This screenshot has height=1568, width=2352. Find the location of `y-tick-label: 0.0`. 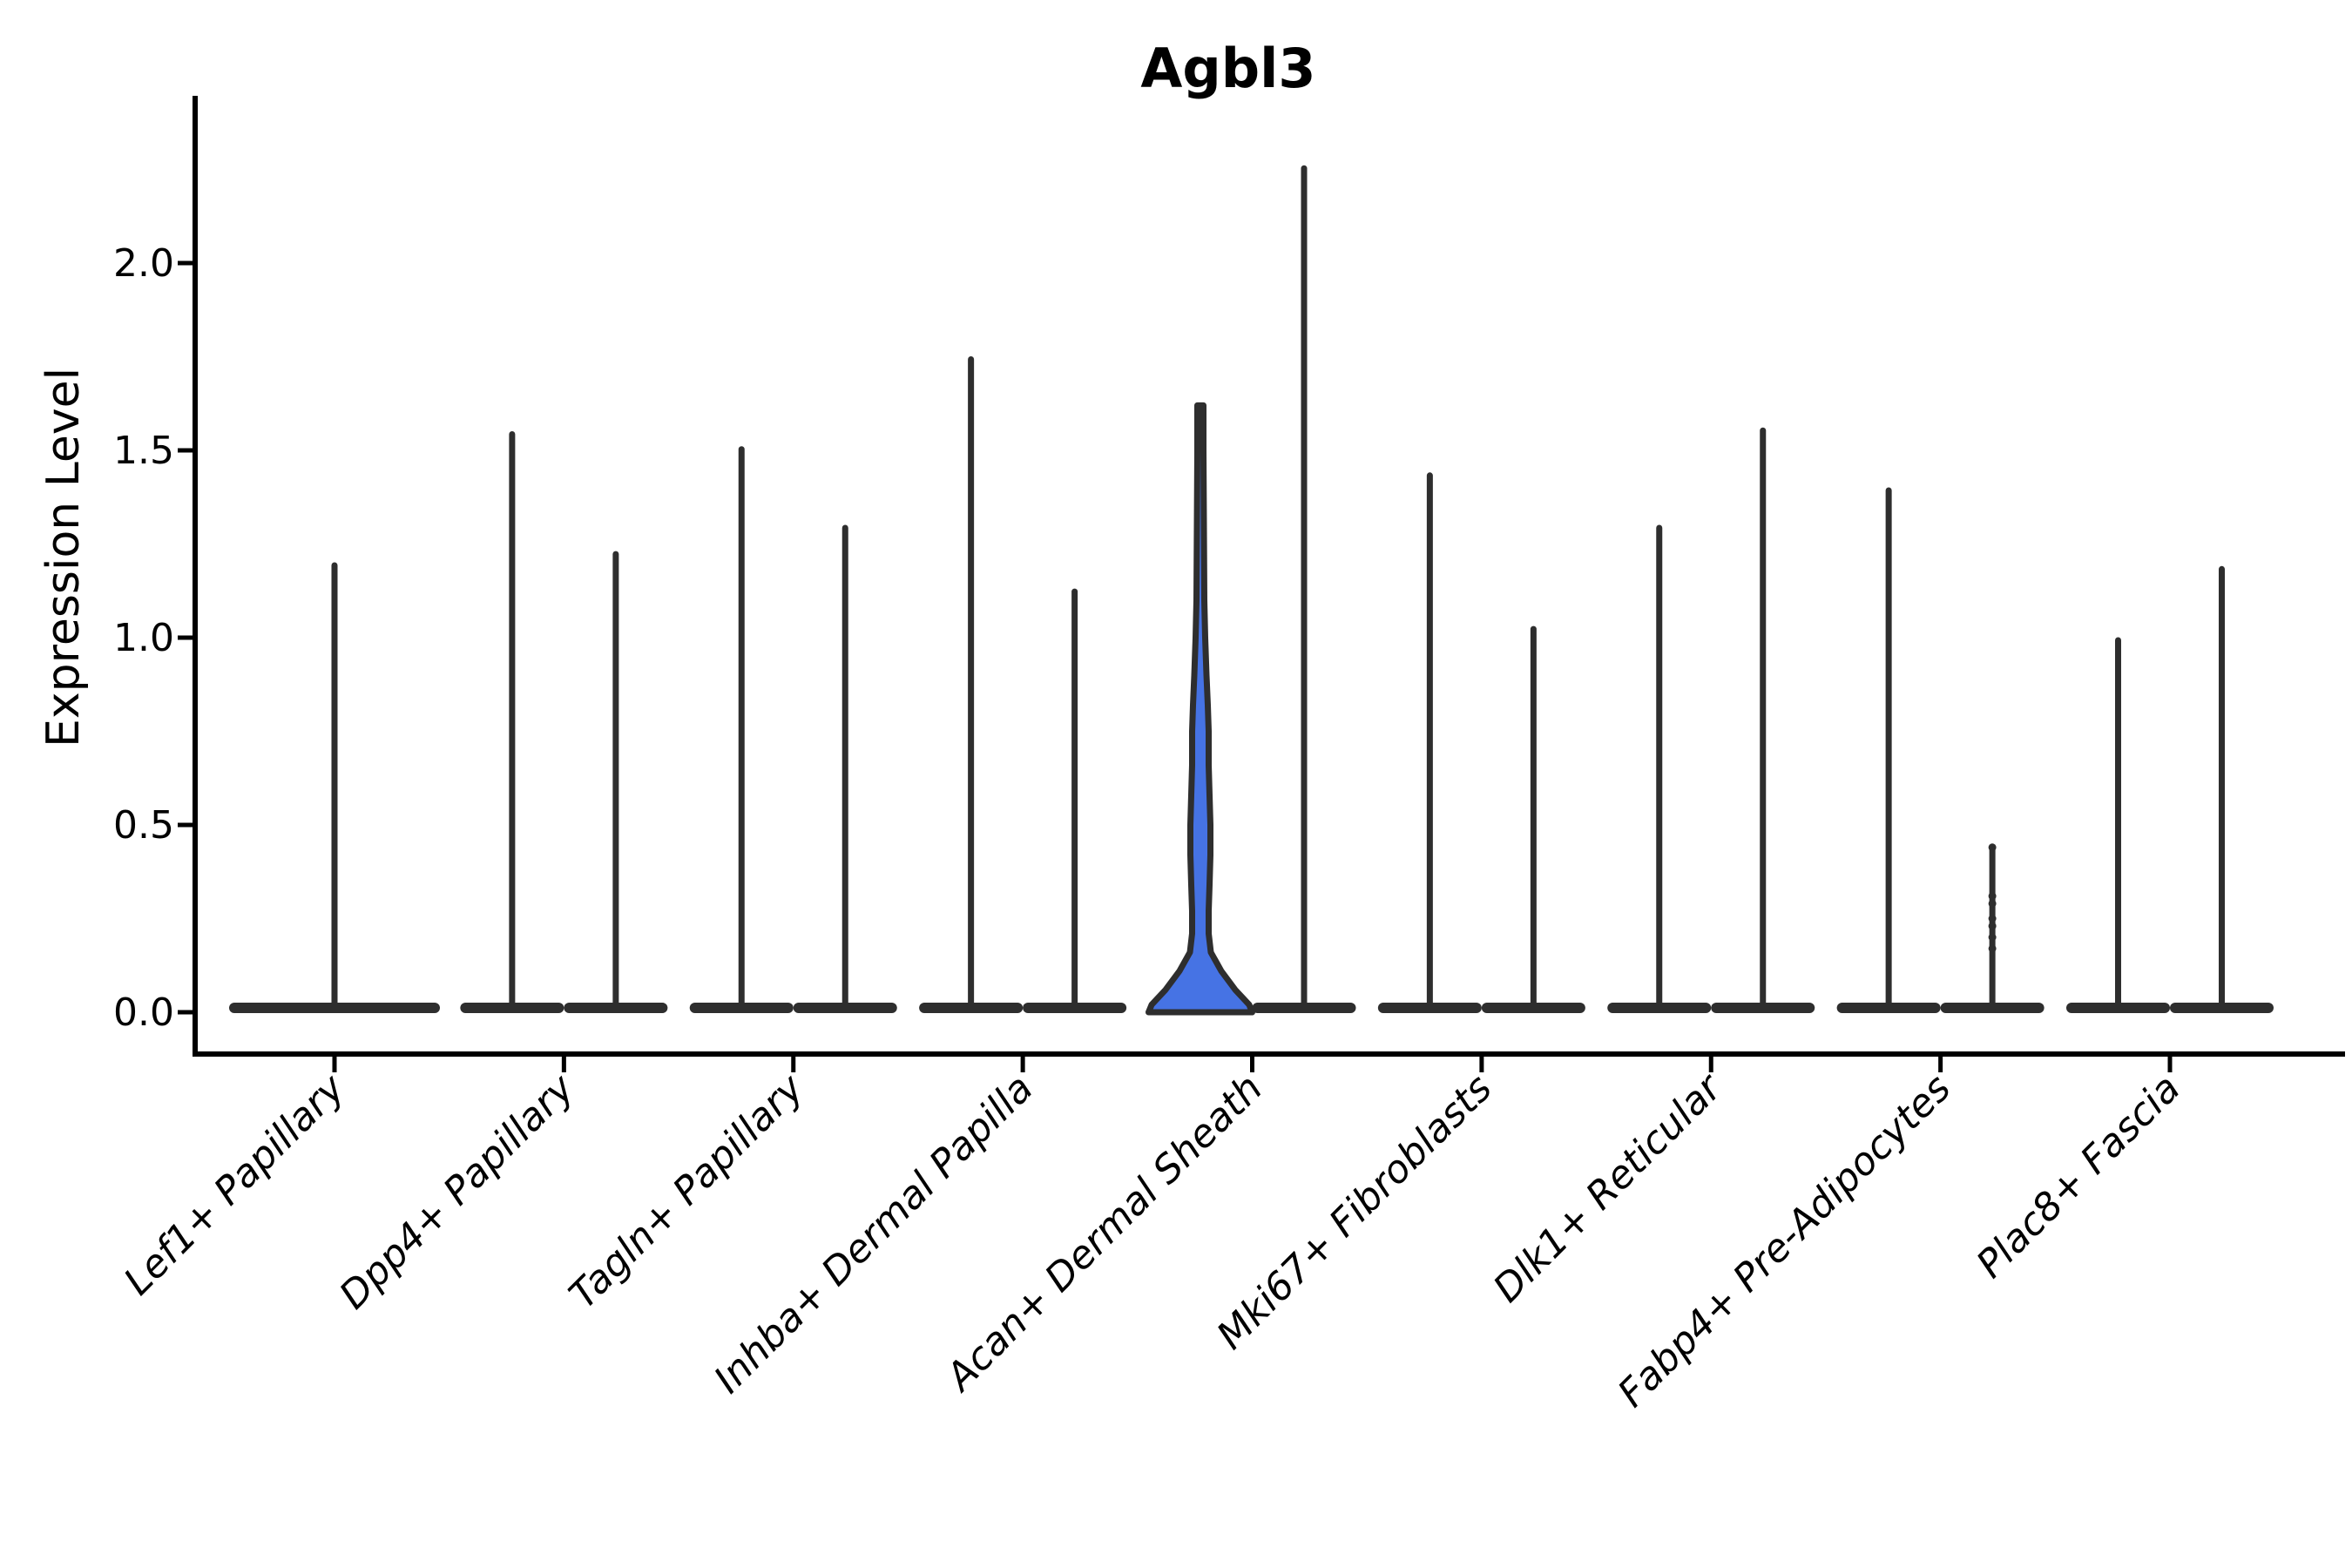

y-tick-label: 0.0 is located at coordinates (143, 1013).